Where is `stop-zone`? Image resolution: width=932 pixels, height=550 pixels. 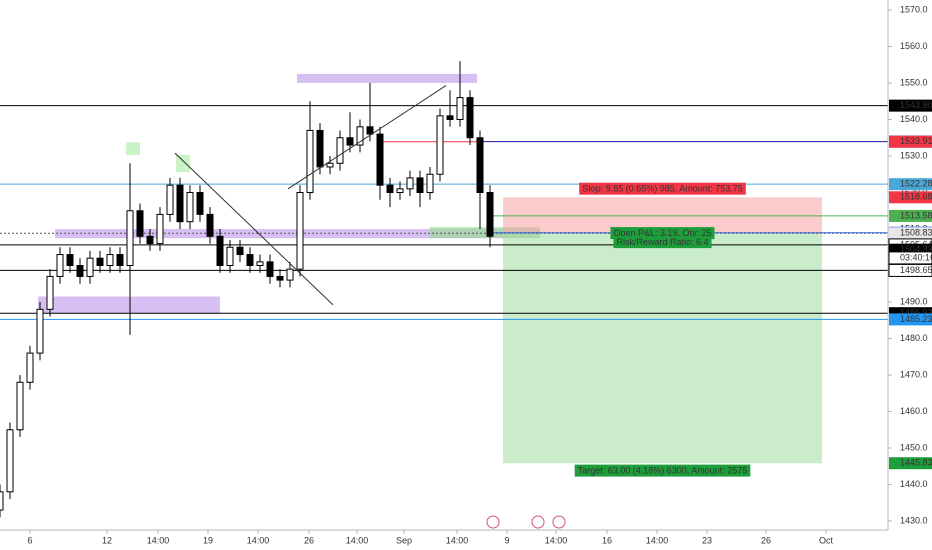 stop-zone is located at coordinates (662, 215).